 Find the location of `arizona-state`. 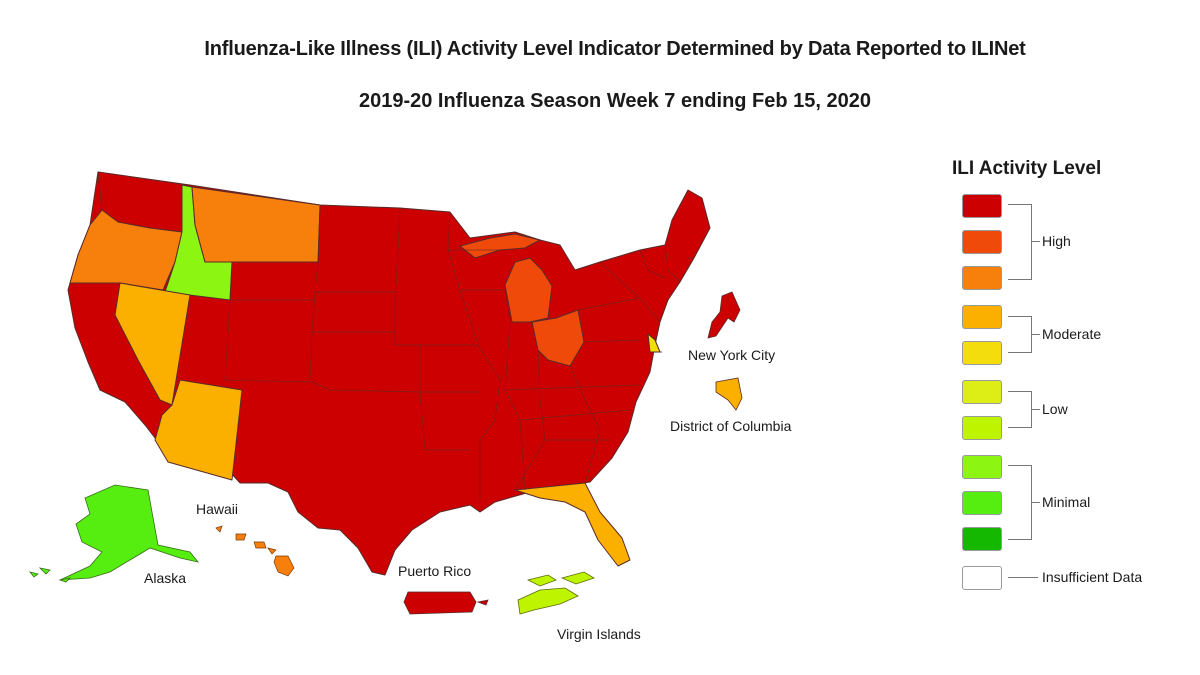

arizona-state is located at coordinates (198, 430).